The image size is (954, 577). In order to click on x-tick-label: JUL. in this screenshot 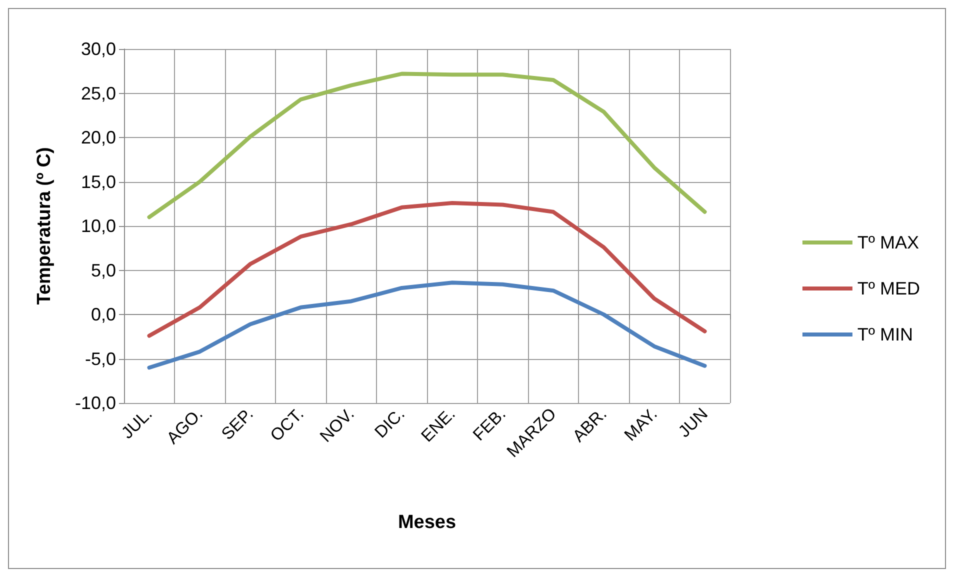, I will do `click(137, 423)`.